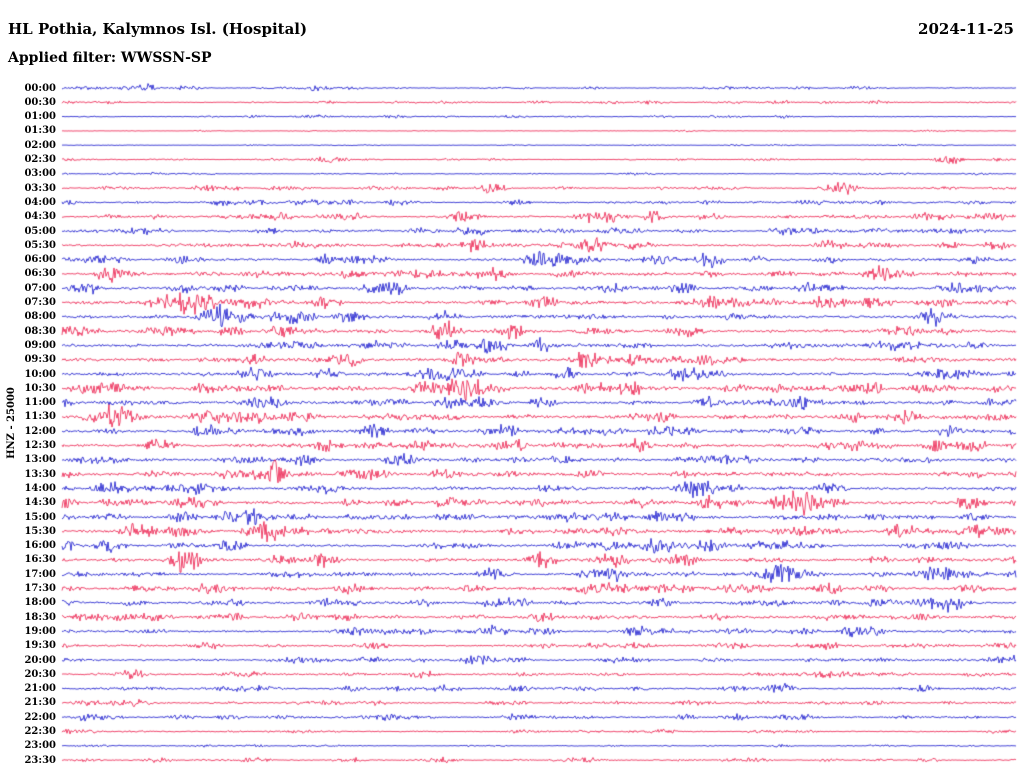 This screenshot has height=780, width=1024. I want to click on time-label: 09:30, so click(40, 360).